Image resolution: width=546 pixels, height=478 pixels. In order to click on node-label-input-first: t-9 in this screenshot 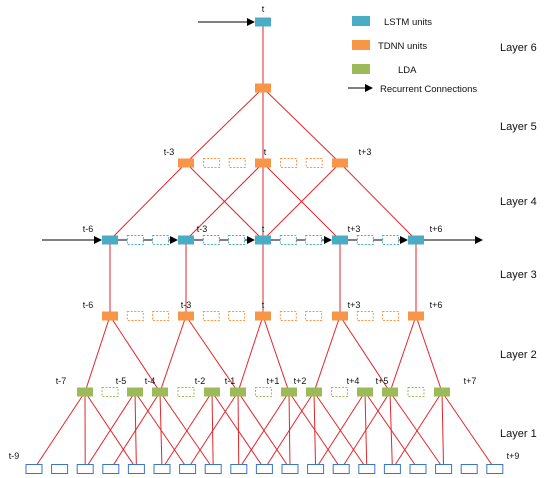, I will do `click(14, 456)`.